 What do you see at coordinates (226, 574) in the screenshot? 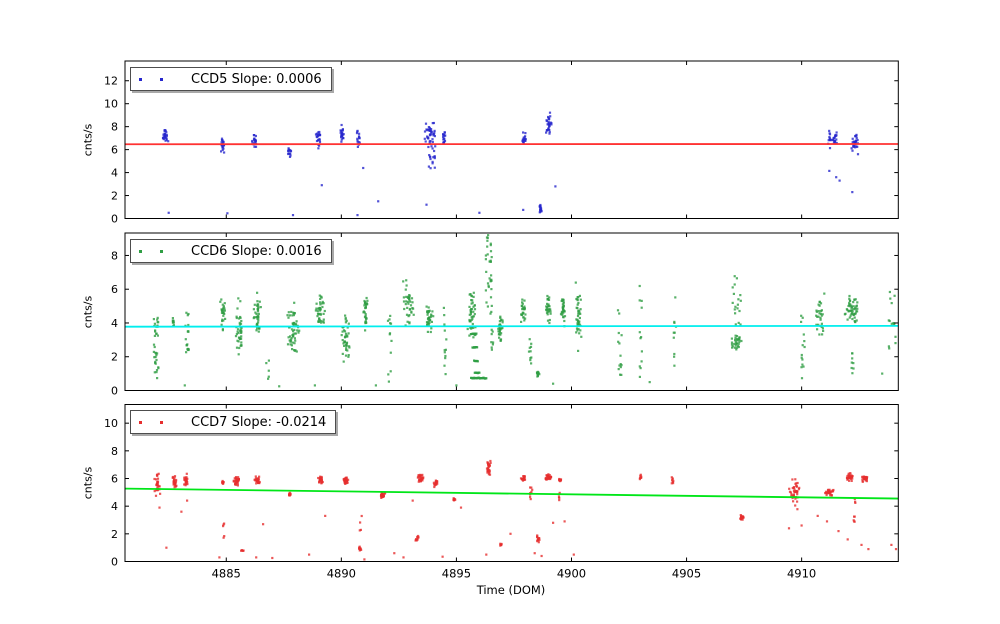
I see `xtick-label: 4885` at bounding box center [226, 574].